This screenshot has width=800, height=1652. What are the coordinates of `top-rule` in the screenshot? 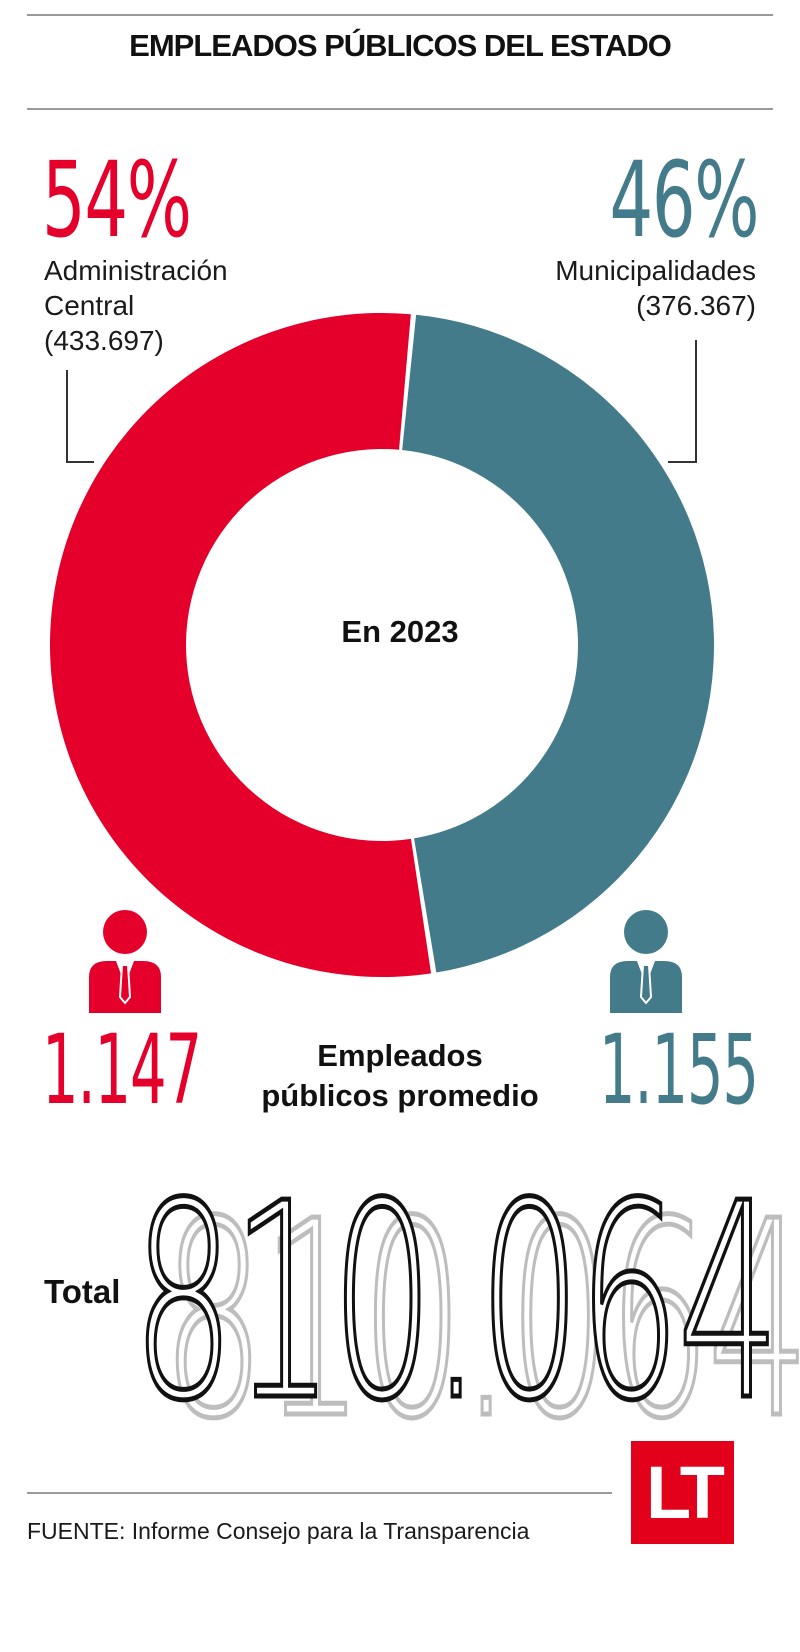 It's located at (400, 15).